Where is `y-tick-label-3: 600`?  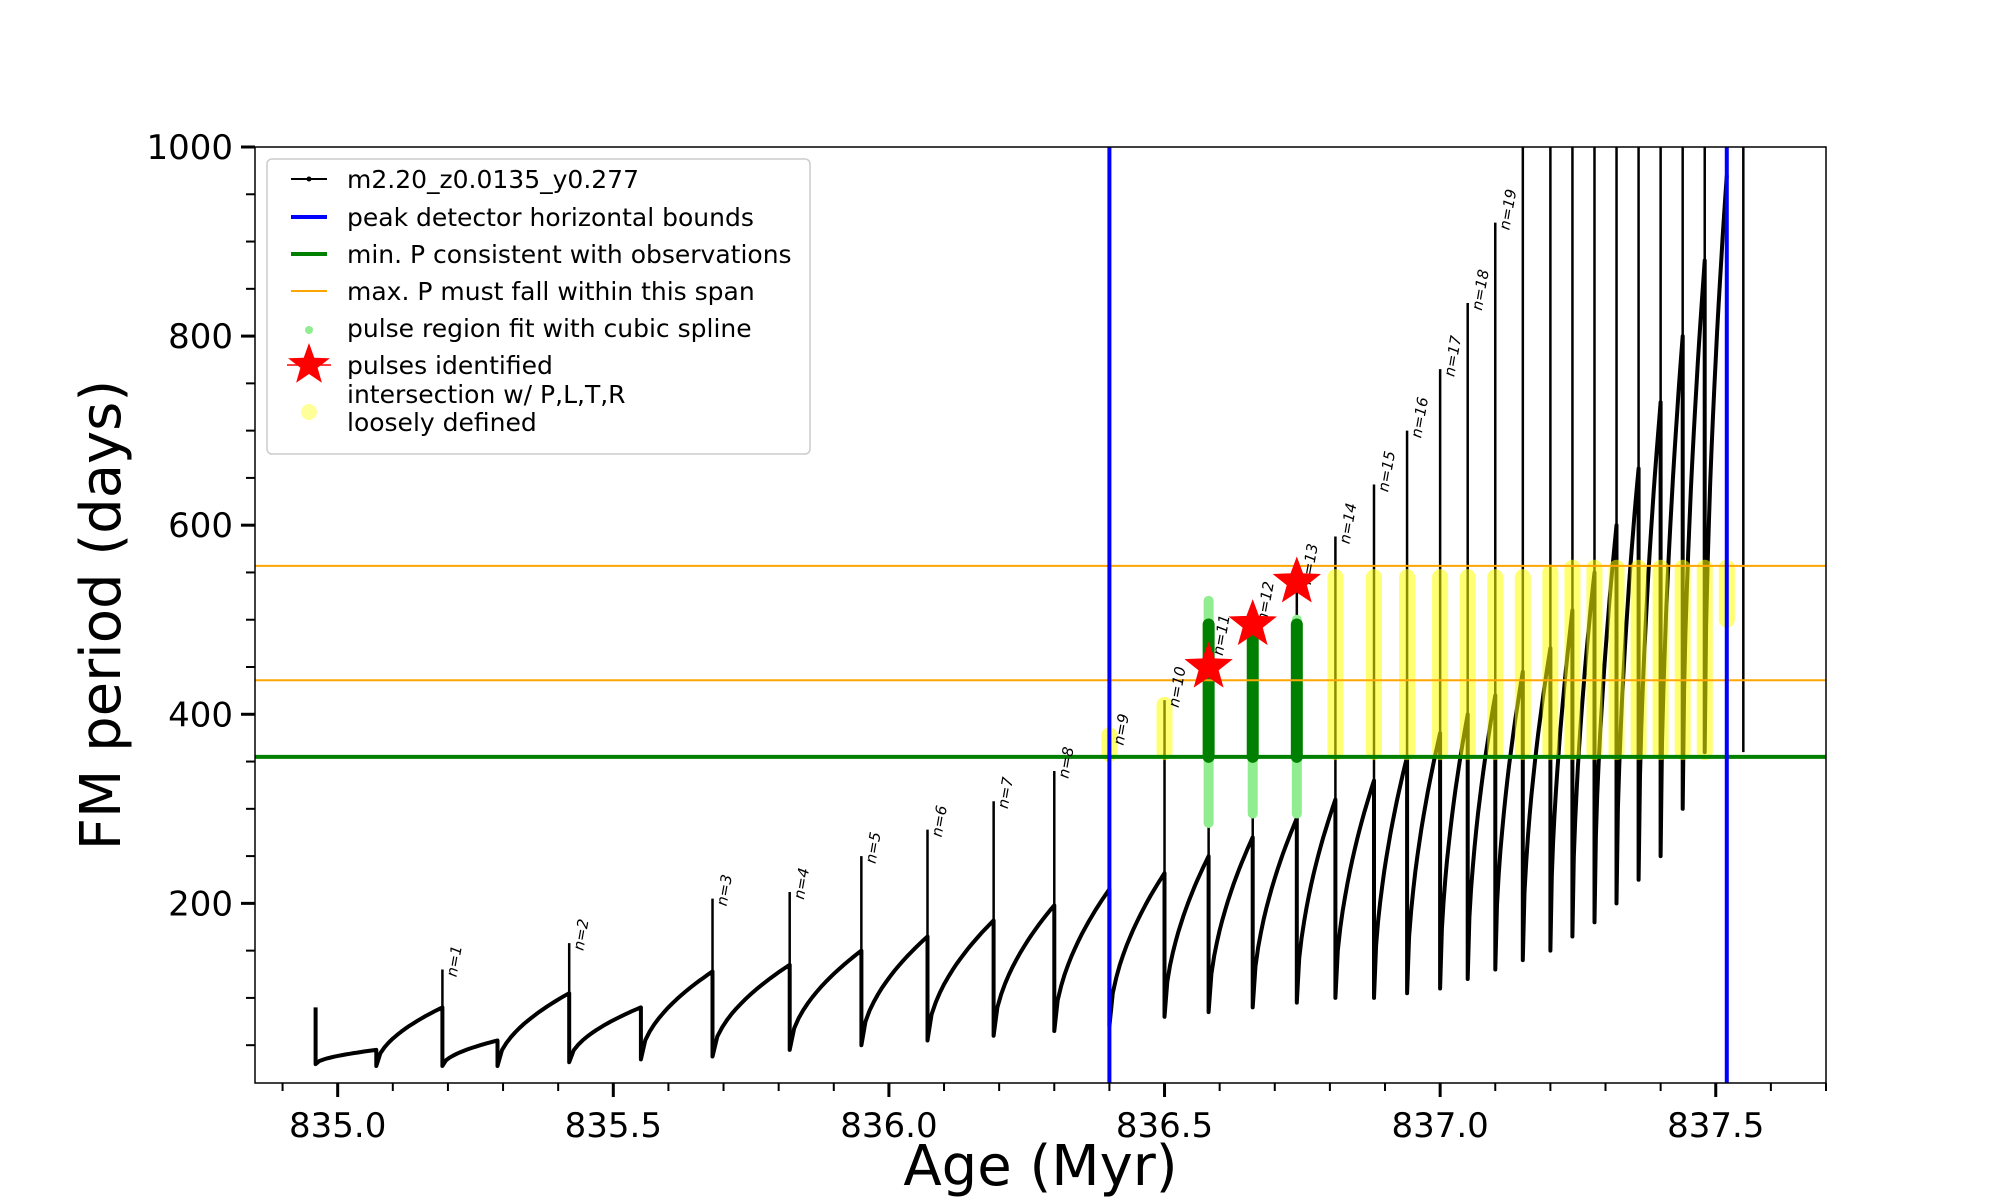
y-tick-label-3: 600 is located at coordinates (200, 526).